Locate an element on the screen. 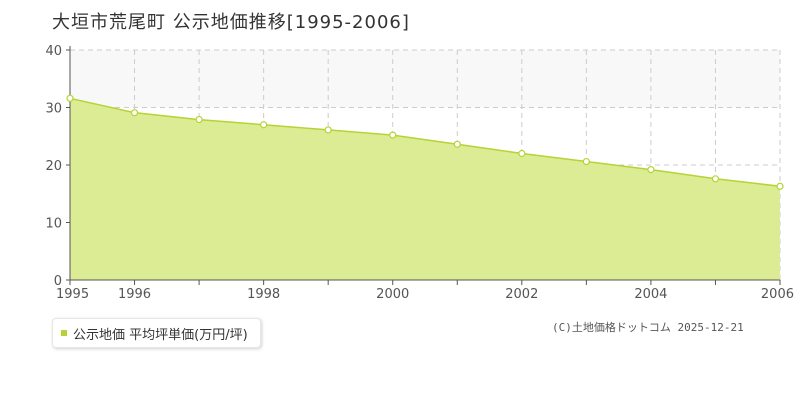  y-tick-label: 20 is located at coordinates (53, 166).